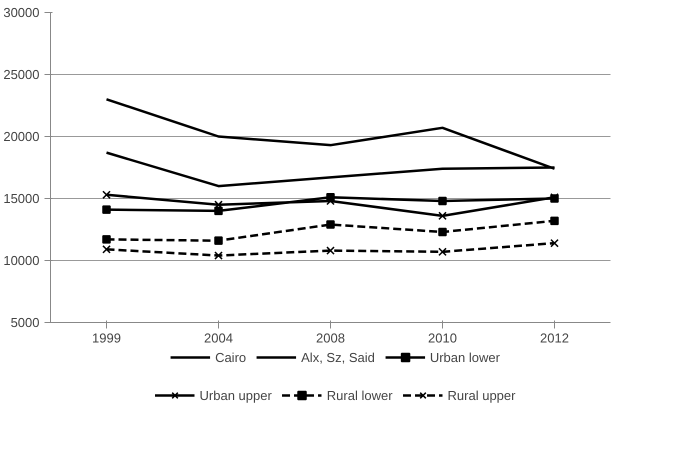 Image resolution: width=677 pixels, height=457 pixels. What do you see at coordinates (230, 357) in the screenshot?
I see `legend-label: Cairo` at bounding box center [230, 357].